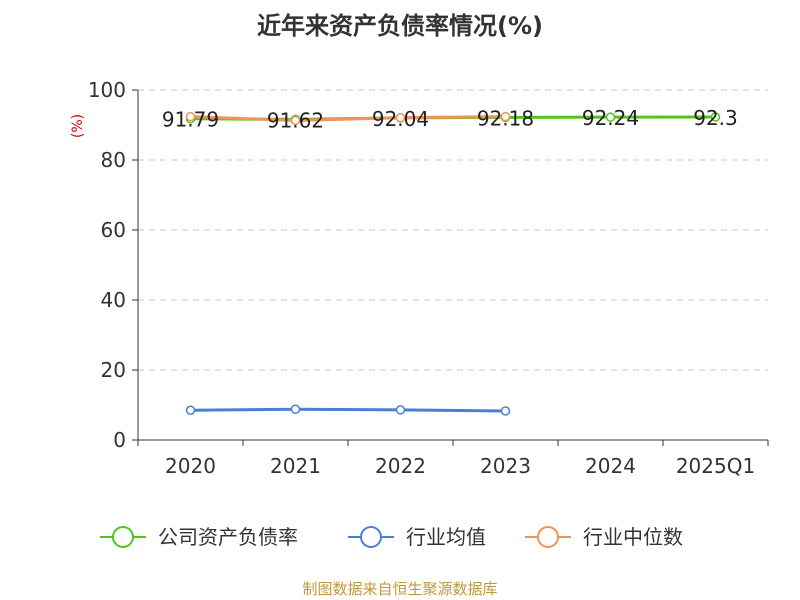 The image size is (800, 600). Describe the element at coordinates (78, 126) in the screenshot. I see `y-axis-label: (%)` at that location.